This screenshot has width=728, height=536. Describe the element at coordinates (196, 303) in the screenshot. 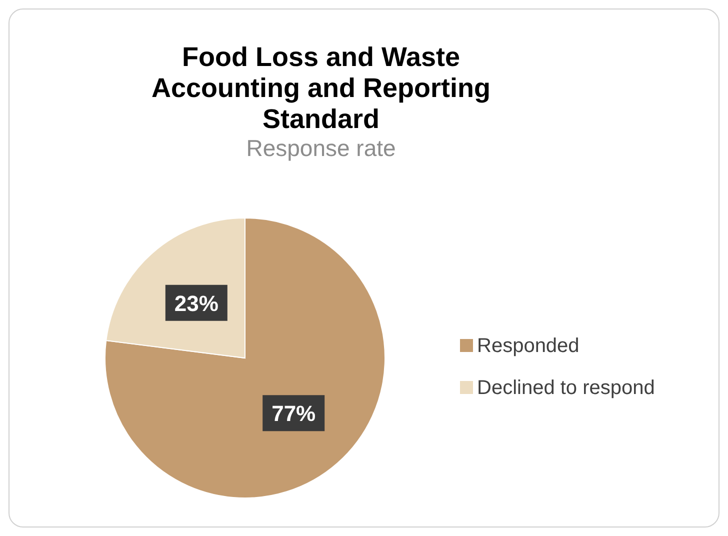

I see `data-label: 23%` at that location.